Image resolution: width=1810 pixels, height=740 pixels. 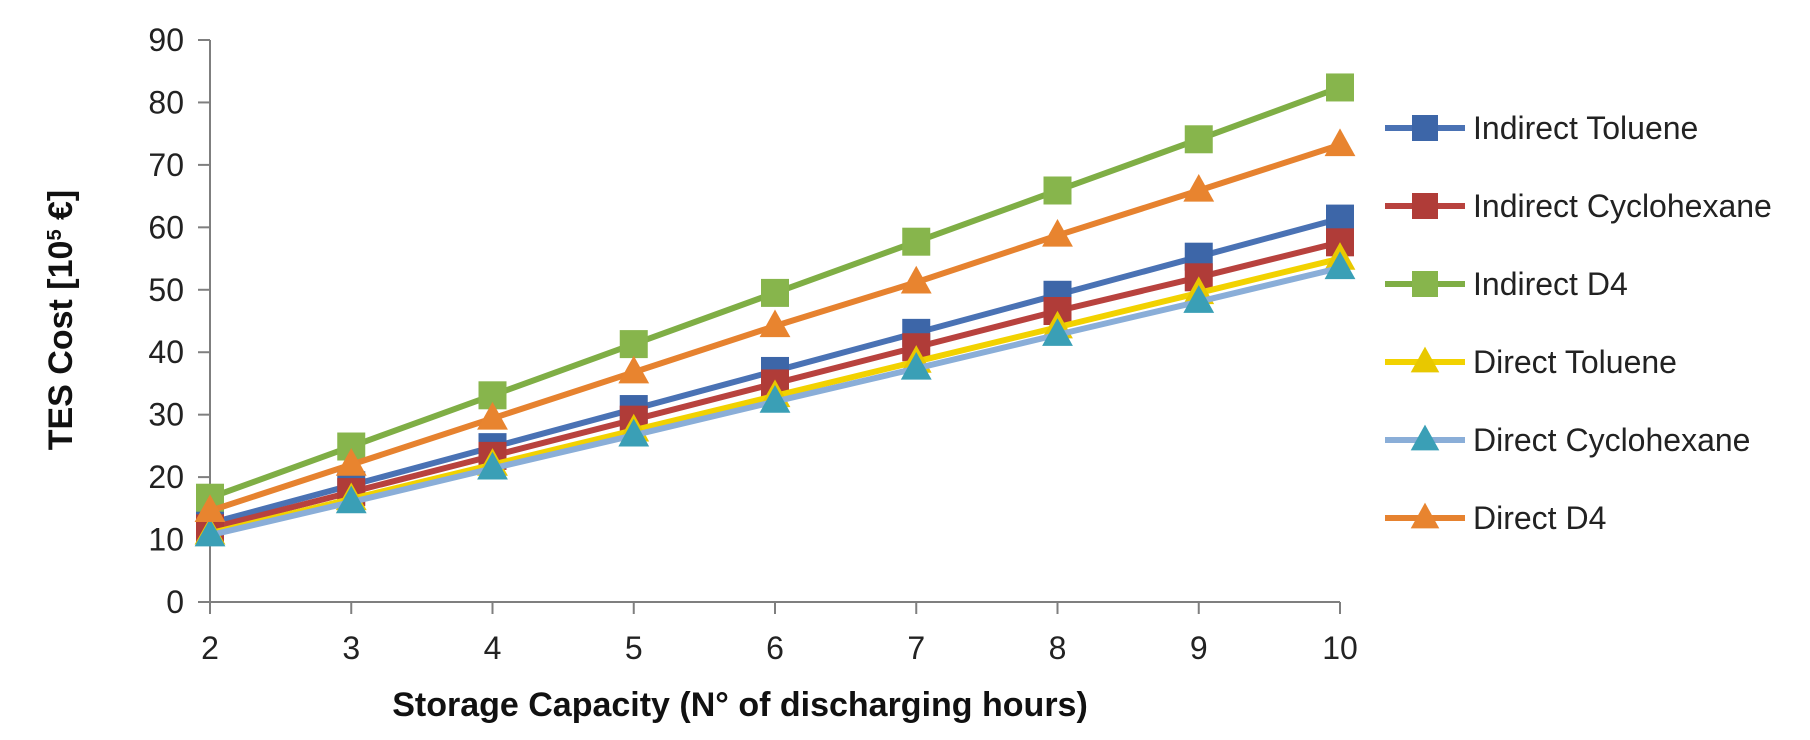 What do you see at coordinates (634, 648) in the screenshot?
I see `x-tick-label: 5` at bounding box center [634, 648].